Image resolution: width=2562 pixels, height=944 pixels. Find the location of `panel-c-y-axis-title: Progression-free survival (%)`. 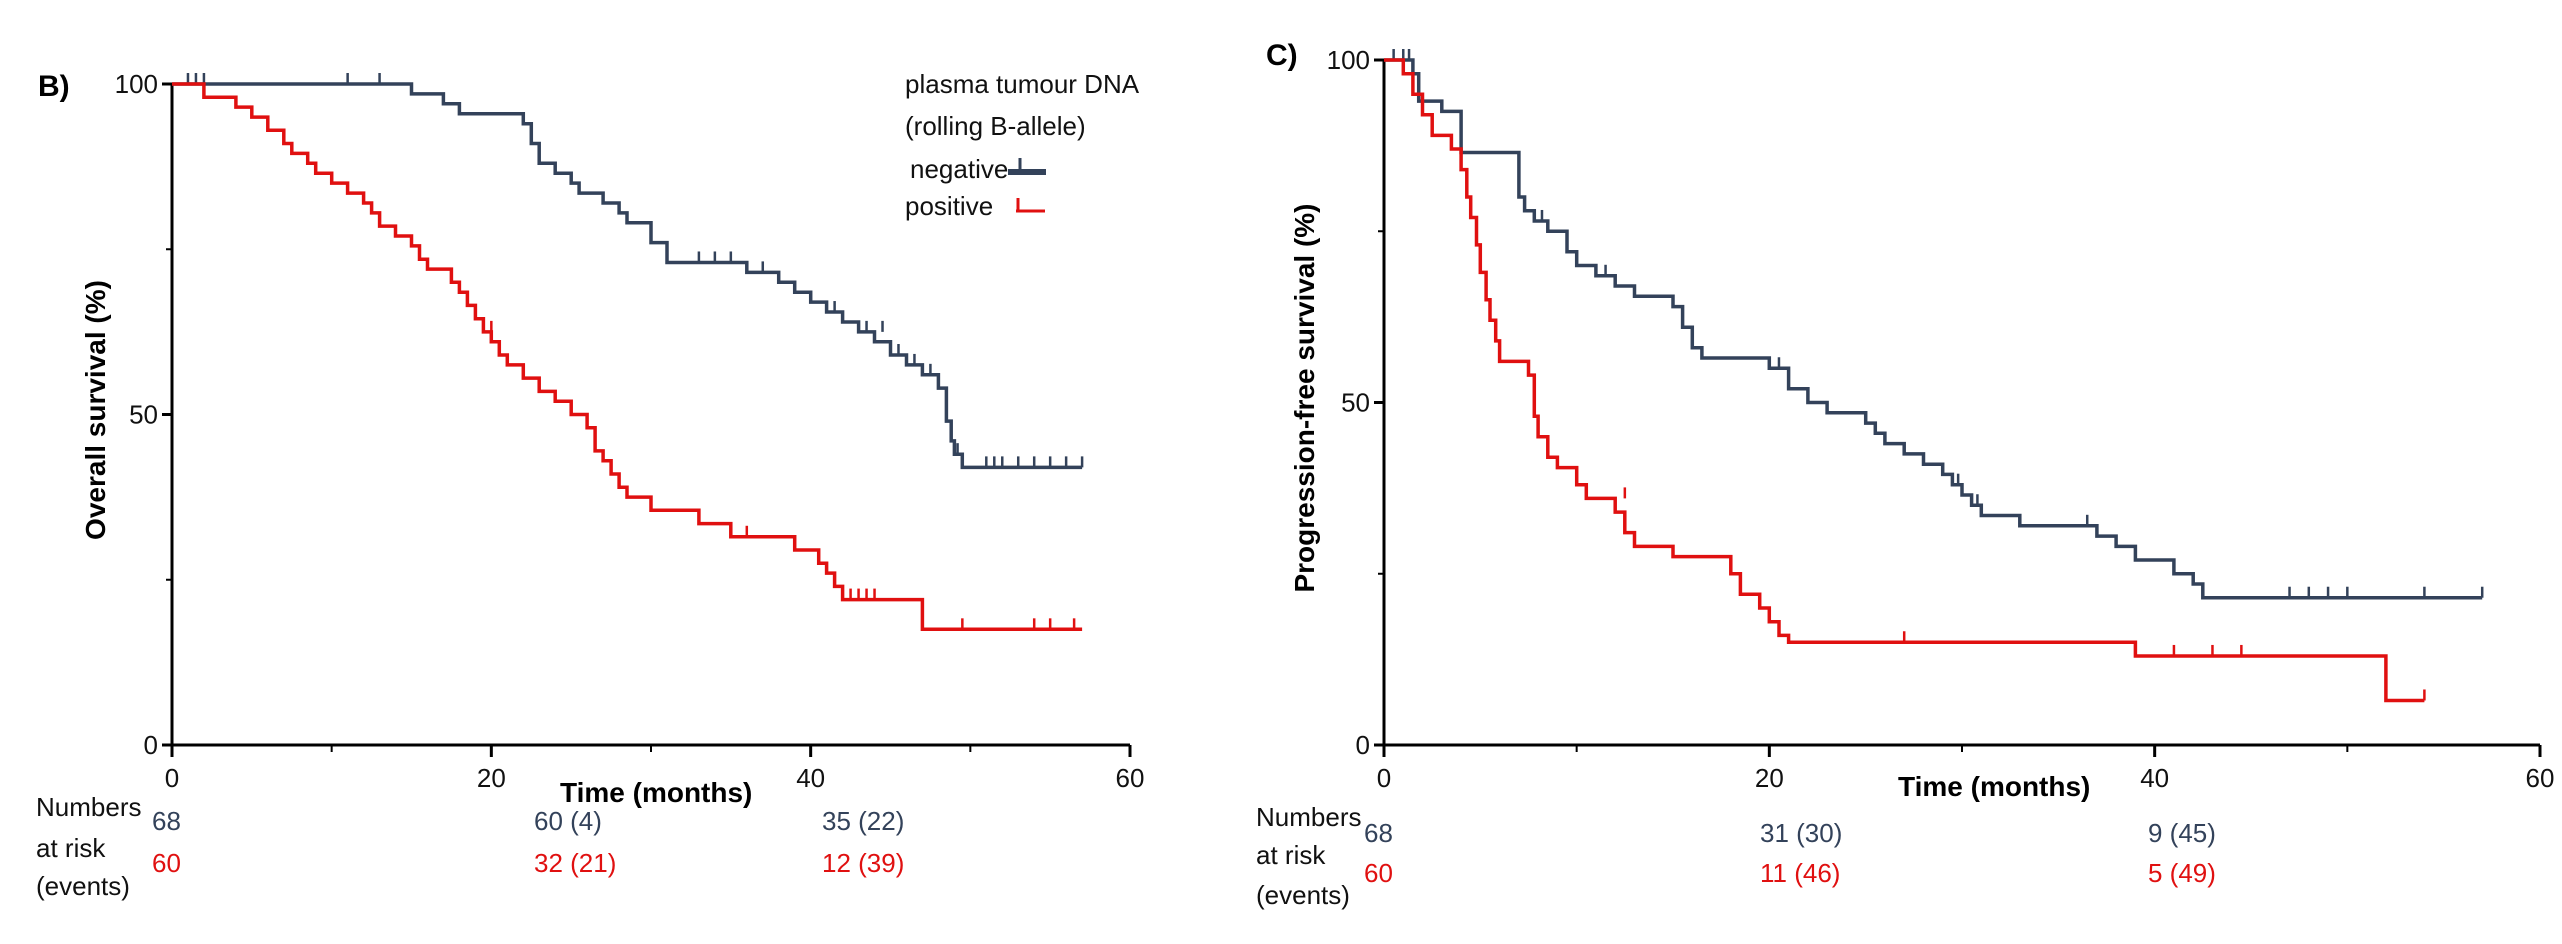

panel-c-y-axis-title: Progression-free survival (%) is located at coordinates (1304, 397).